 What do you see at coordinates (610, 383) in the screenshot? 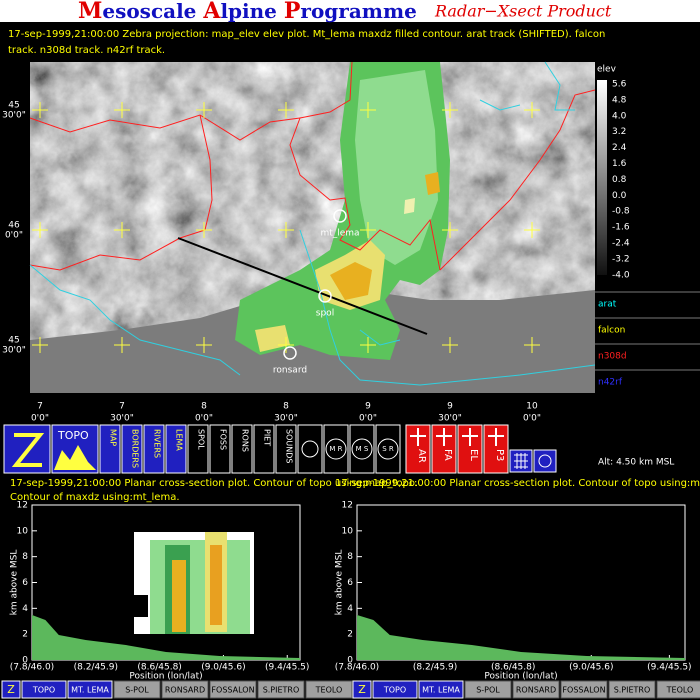
I see `legend-entry: n42rf` at bounding box center [610, 383].